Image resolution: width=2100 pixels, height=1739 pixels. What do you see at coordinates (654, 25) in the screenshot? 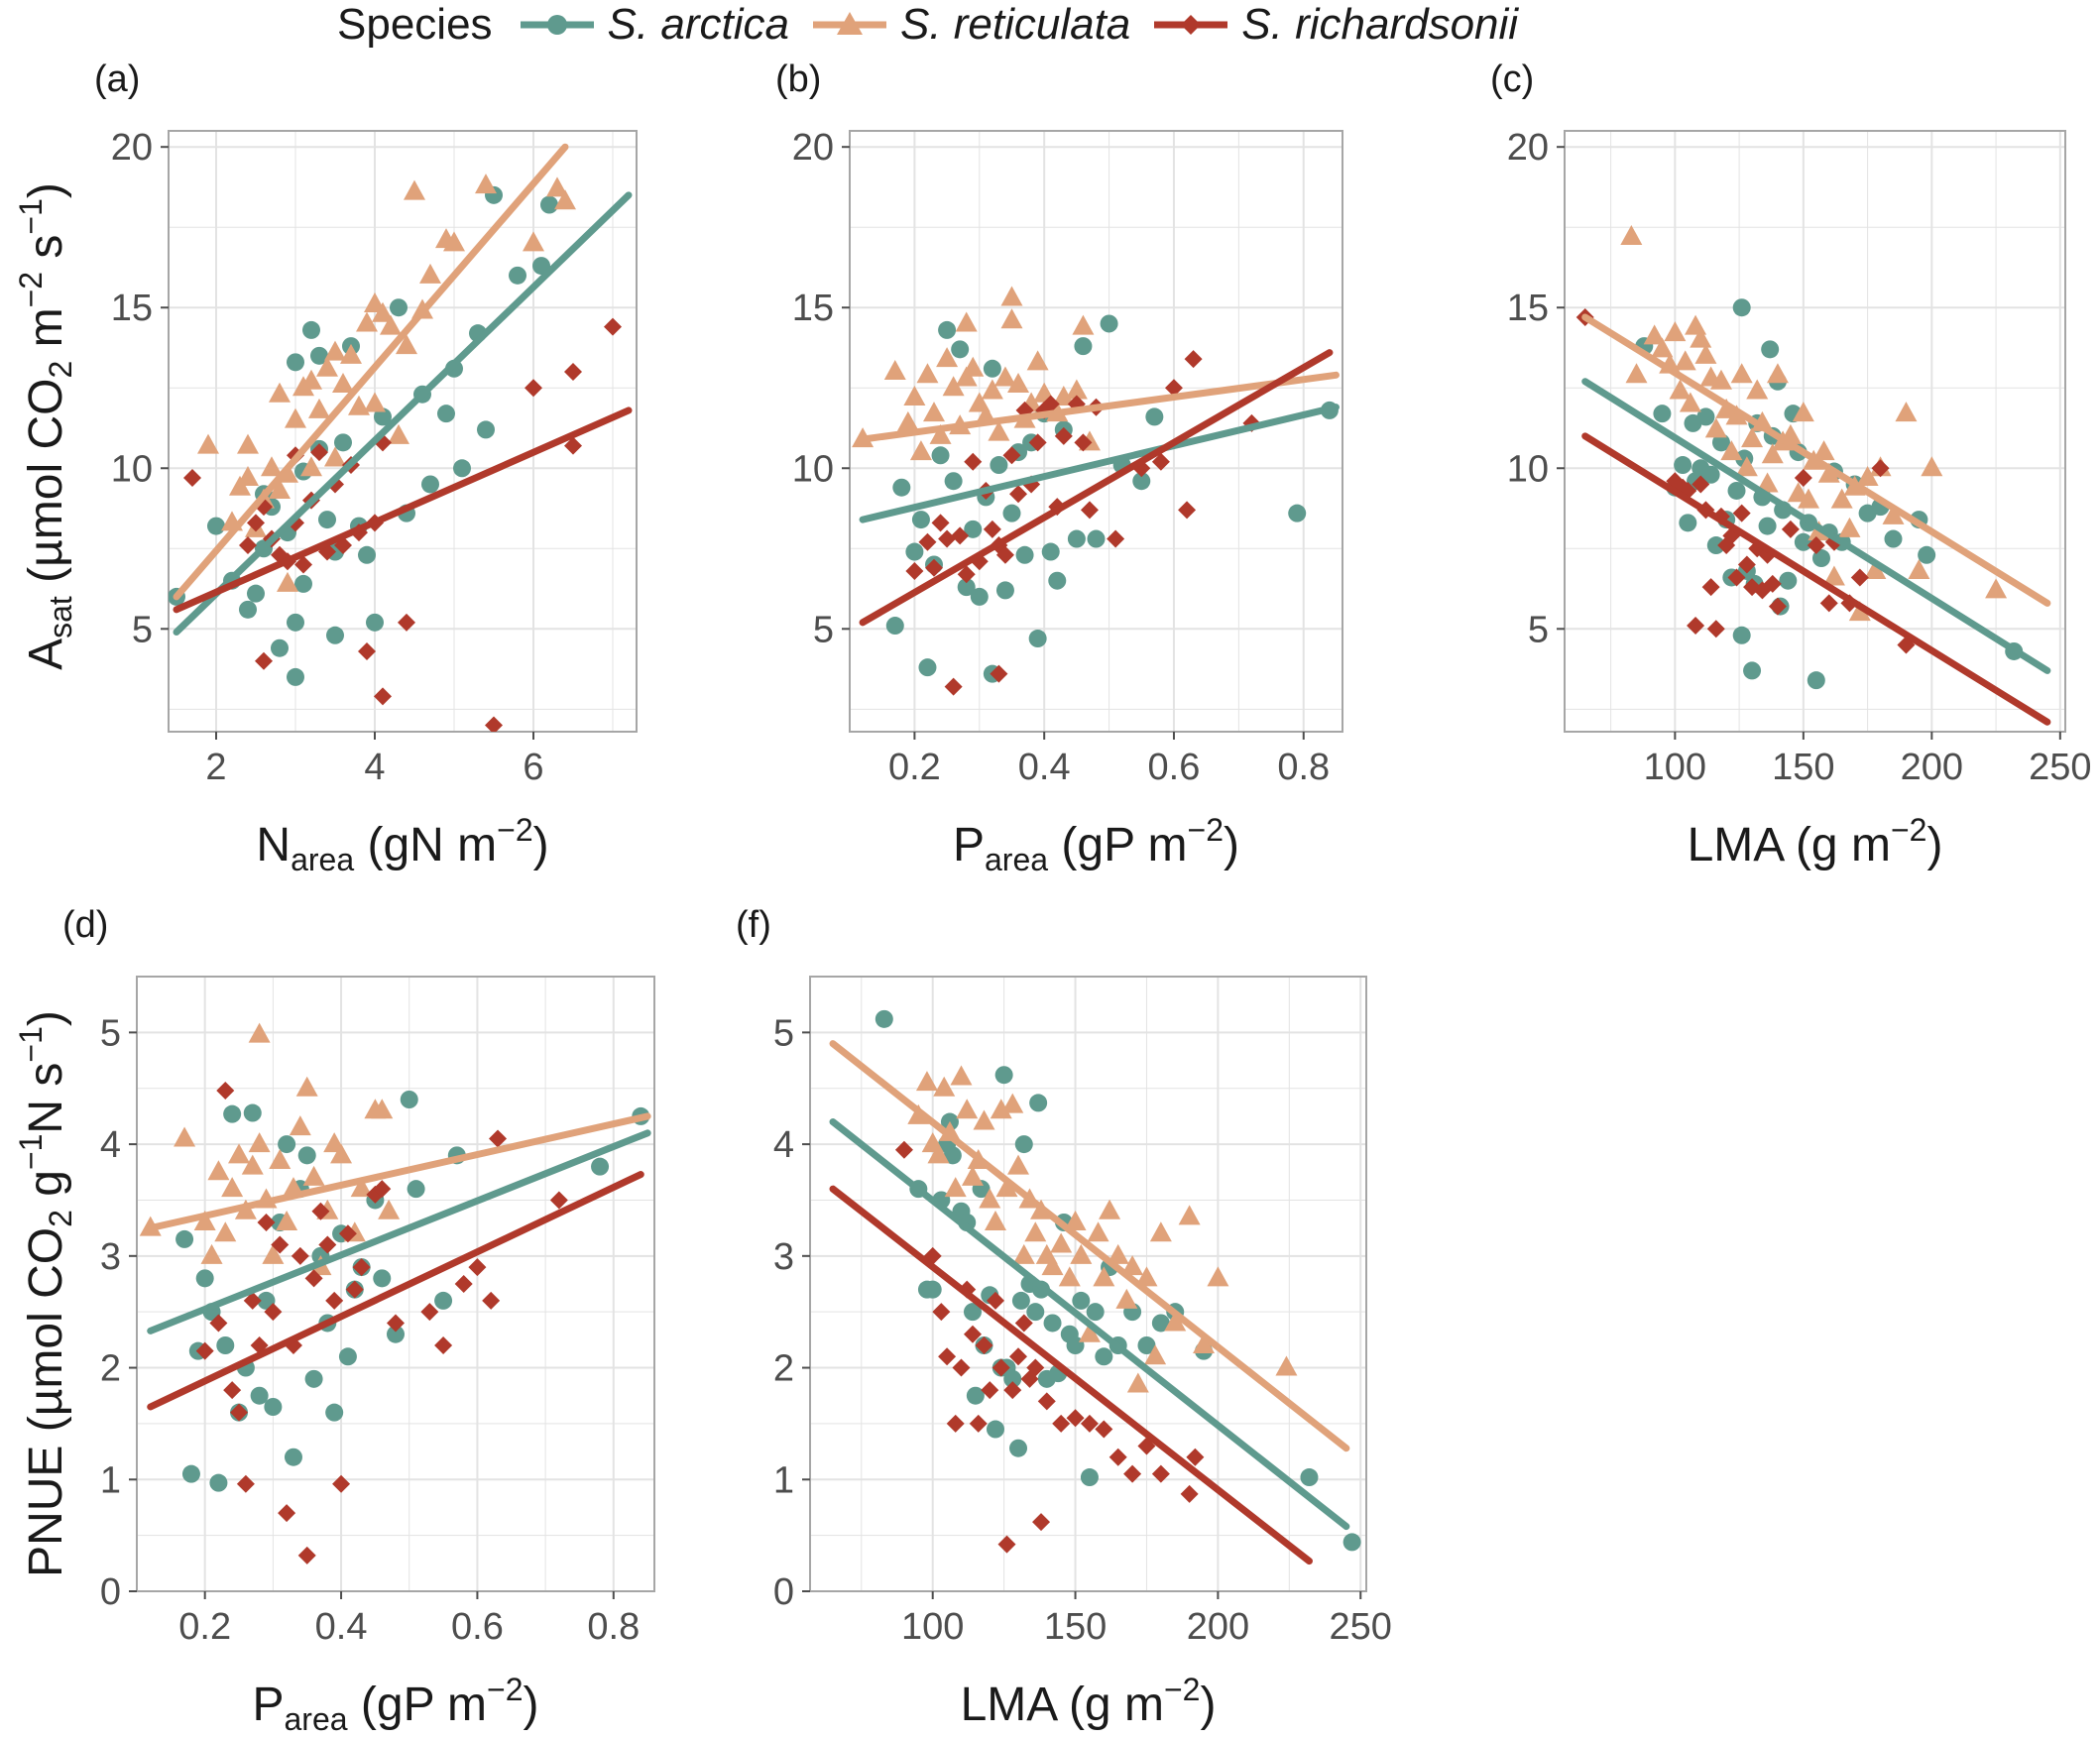
I see `legend-entry-arctica: S. arctica` at bounding box center [654, 25].